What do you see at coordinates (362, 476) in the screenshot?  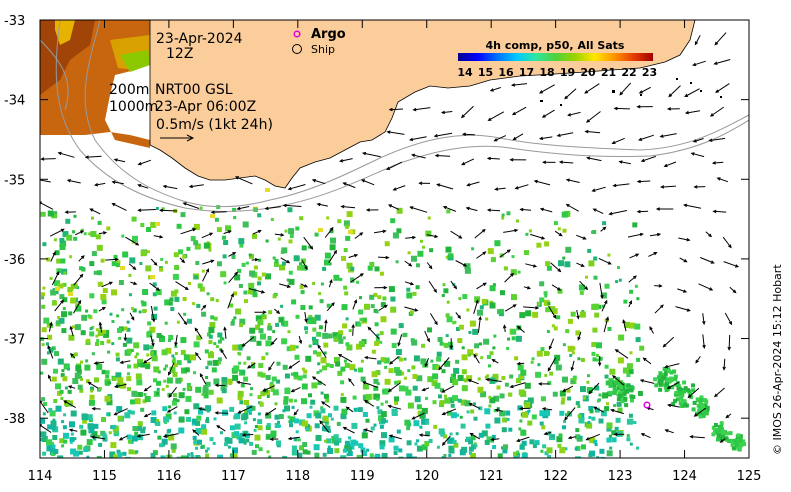 I see `lon-tick-label: 119` at bounding box center [362, 476].